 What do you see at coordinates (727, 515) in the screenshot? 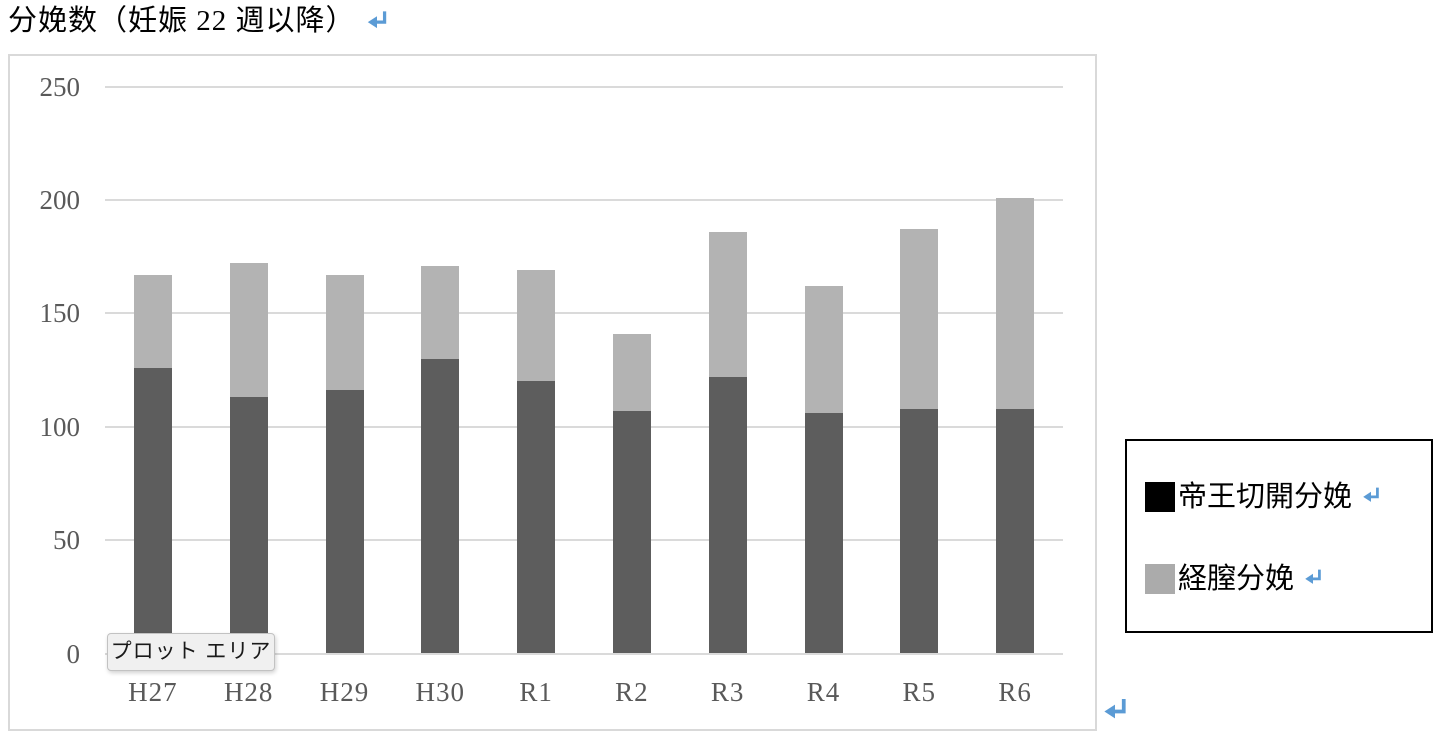
I see `bar-r3-cesarean` at bounding box center [727, 515].